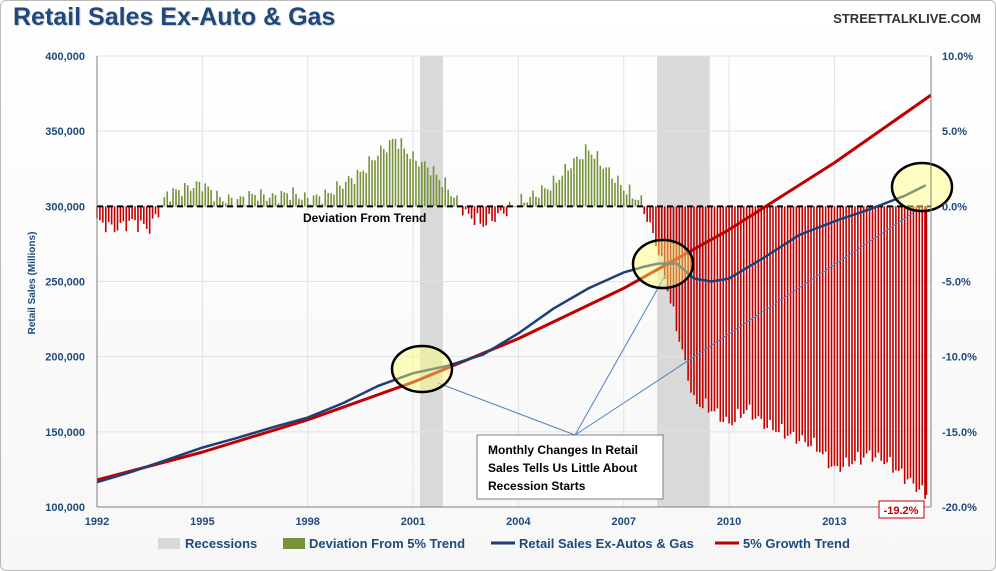 The image size is (996, 571). Describe the element at coordinates (65, 433) in the screenshot. I see `y-tick-label: 150,000` at that location.